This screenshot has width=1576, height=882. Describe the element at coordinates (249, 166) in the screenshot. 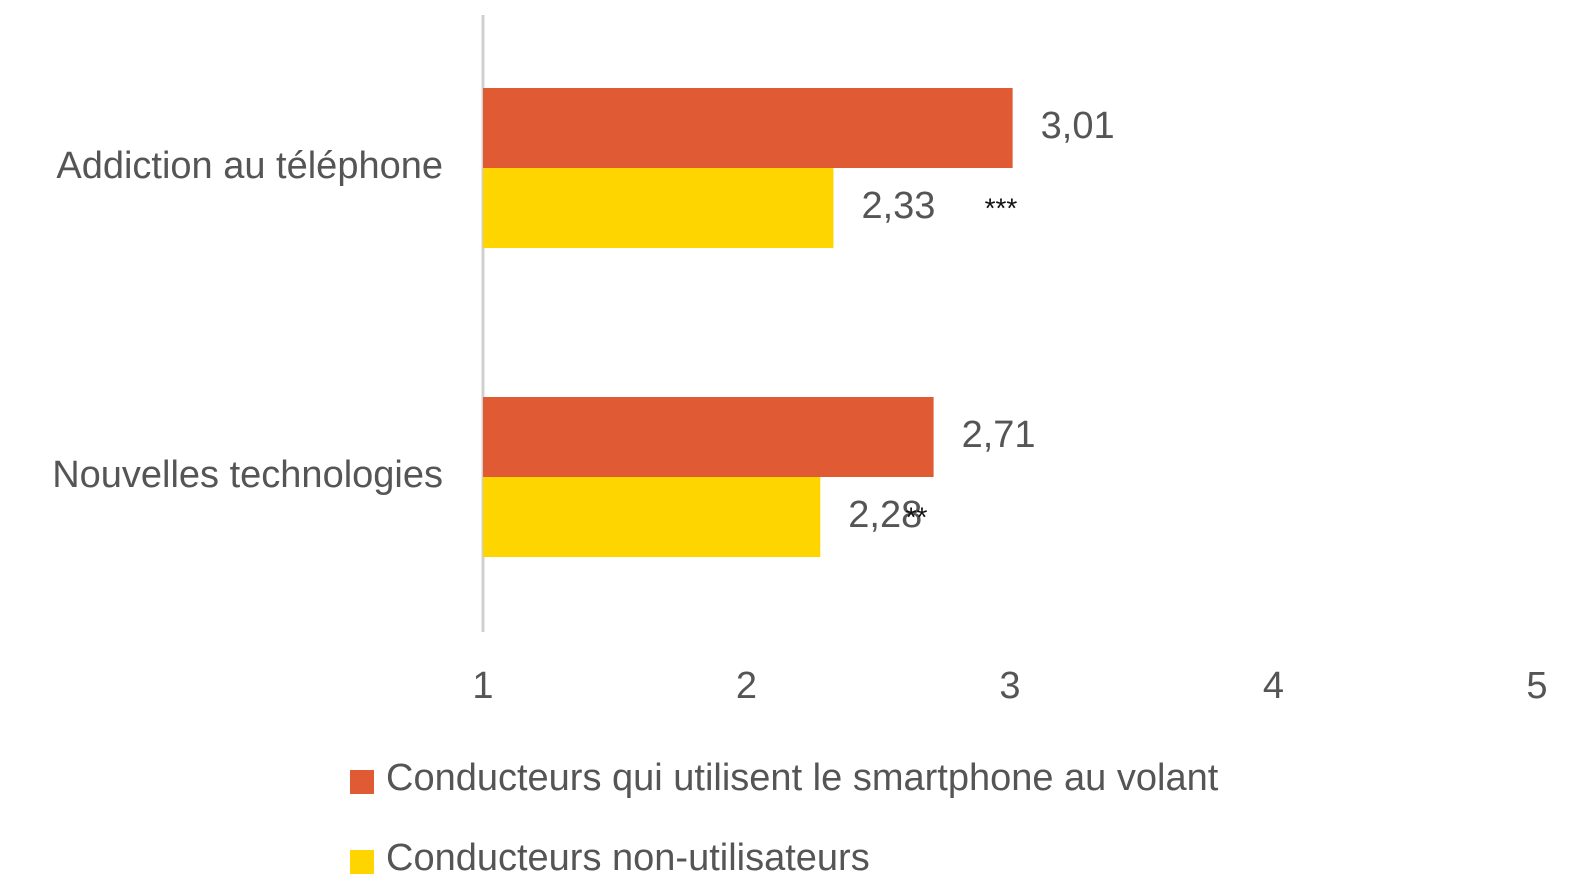

I see `category-label: Addiction au téléphone` at that location.